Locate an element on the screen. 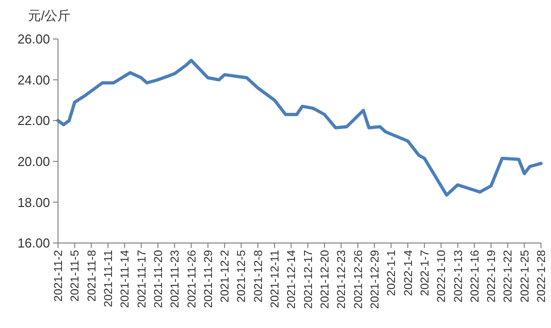 The height and width of the screenshot is (328, 551). x-tick-label: 2022-1-4 is located at coordinates (408, 272).